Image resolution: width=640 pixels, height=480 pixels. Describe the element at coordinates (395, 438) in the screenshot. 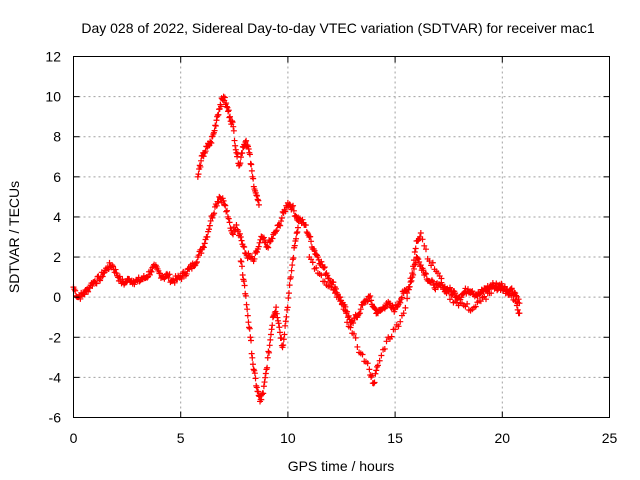

I see `x-tick-label: 15` at that location.